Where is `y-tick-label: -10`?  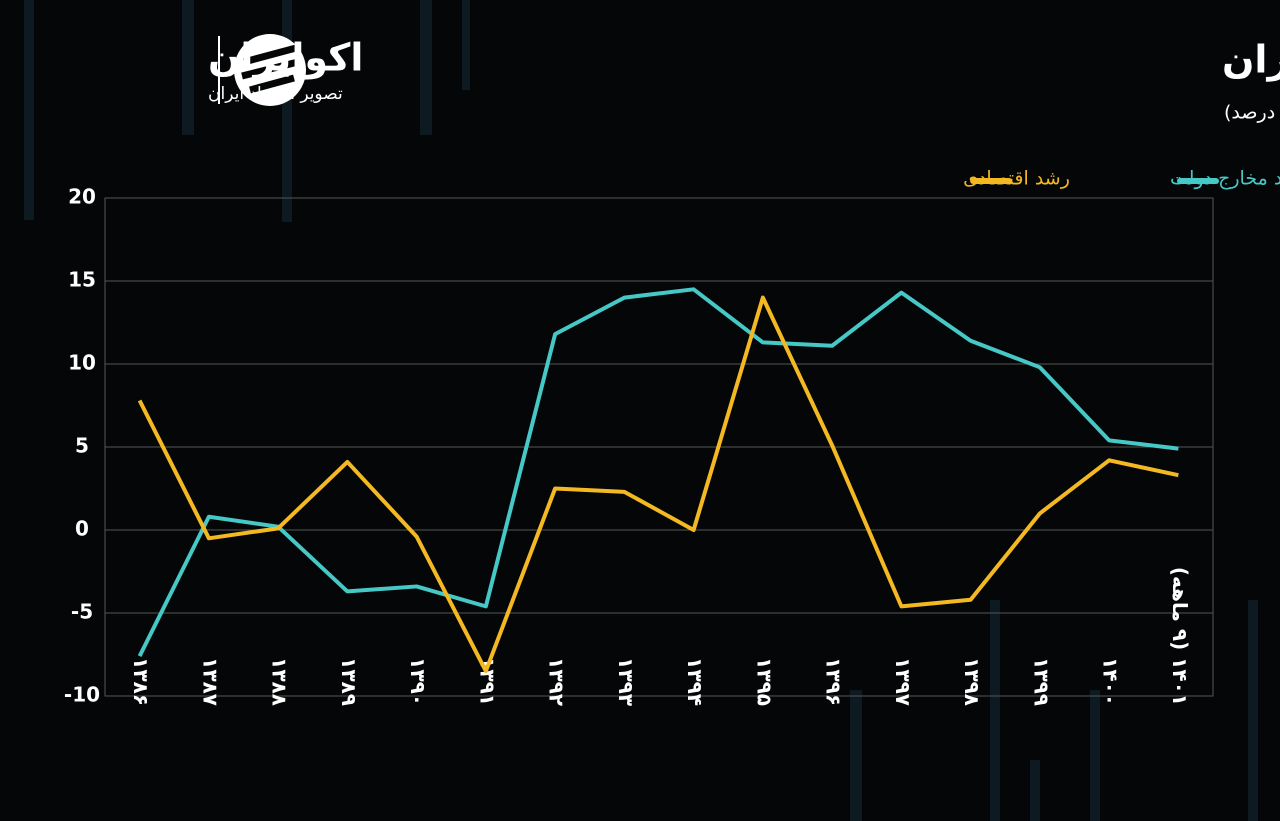 y-tick-label: -10 is located at coordinates (82, 695).